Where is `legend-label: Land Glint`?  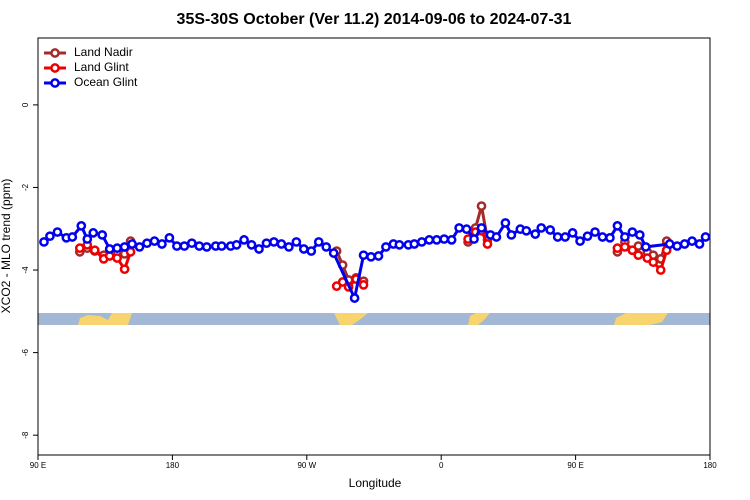 legend-label: Land Glint is located at coordinates (101, 67).